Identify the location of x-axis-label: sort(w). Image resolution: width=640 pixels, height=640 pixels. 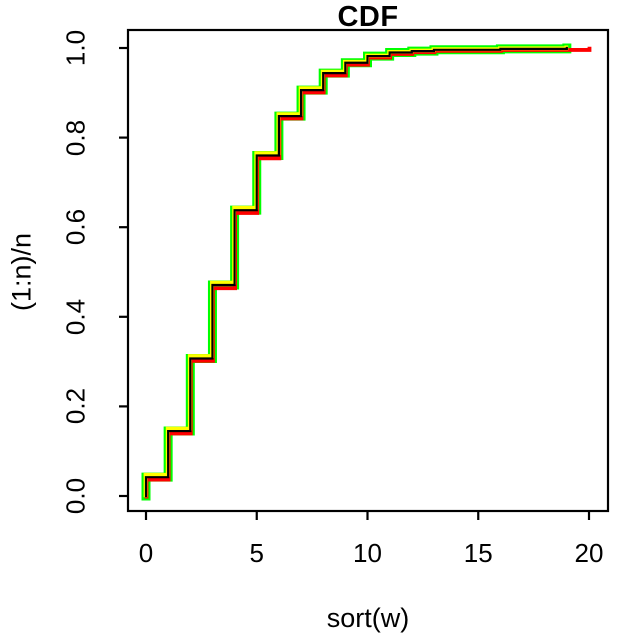
(368, 618).